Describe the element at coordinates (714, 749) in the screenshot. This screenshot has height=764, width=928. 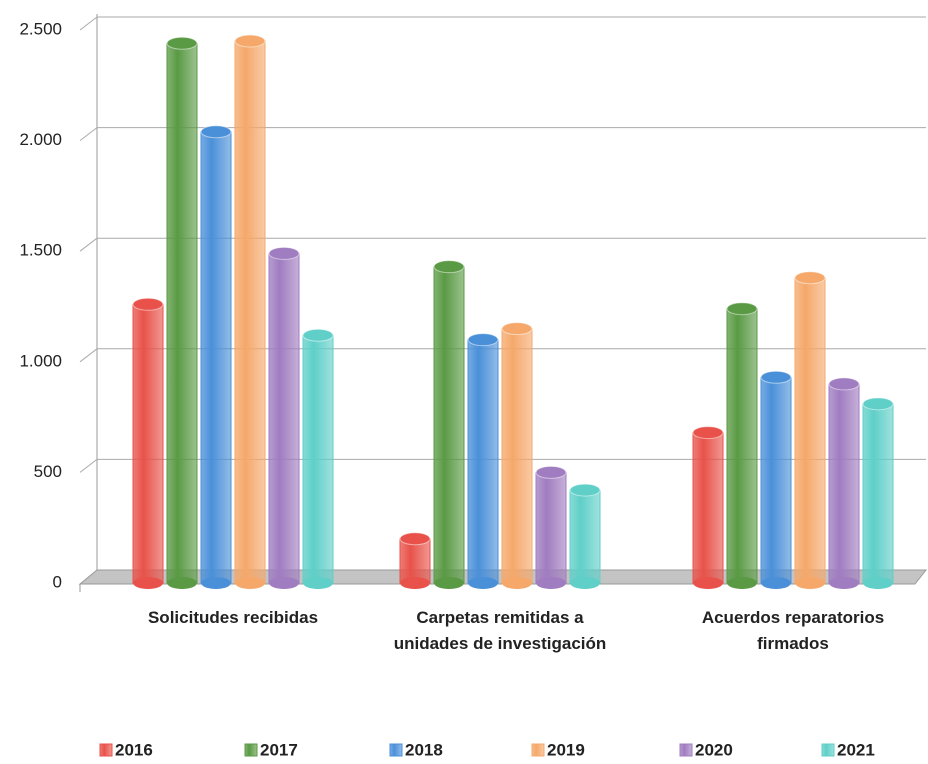
I see `legend-label: 2020` at that location.